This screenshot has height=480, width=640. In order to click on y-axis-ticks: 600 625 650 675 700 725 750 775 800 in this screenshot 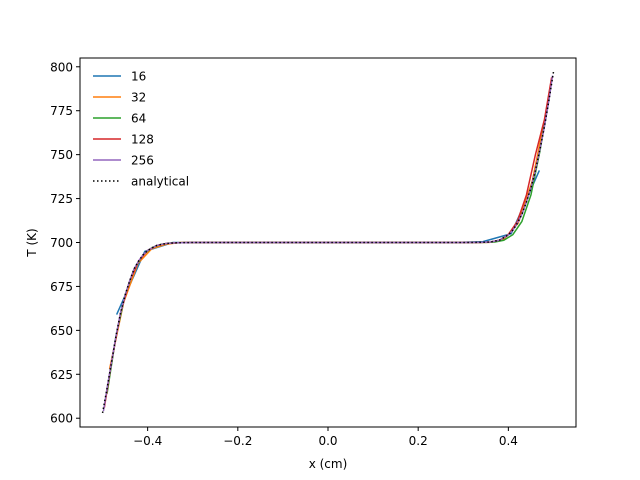, I will do `click(65, 243)`.